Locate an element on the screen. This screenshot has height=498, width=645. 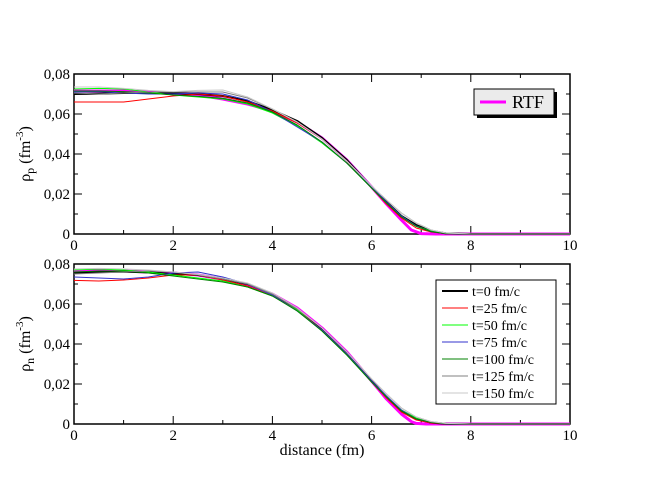
legend-label: t=25 fm/c is located at coordinates (499, 309).